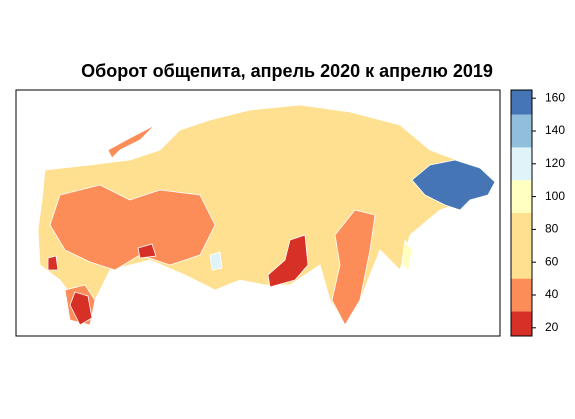 Image resolution: width=575 pixels, height=419 pixels. I want to click on colorbar-frame, so click(521, 213).